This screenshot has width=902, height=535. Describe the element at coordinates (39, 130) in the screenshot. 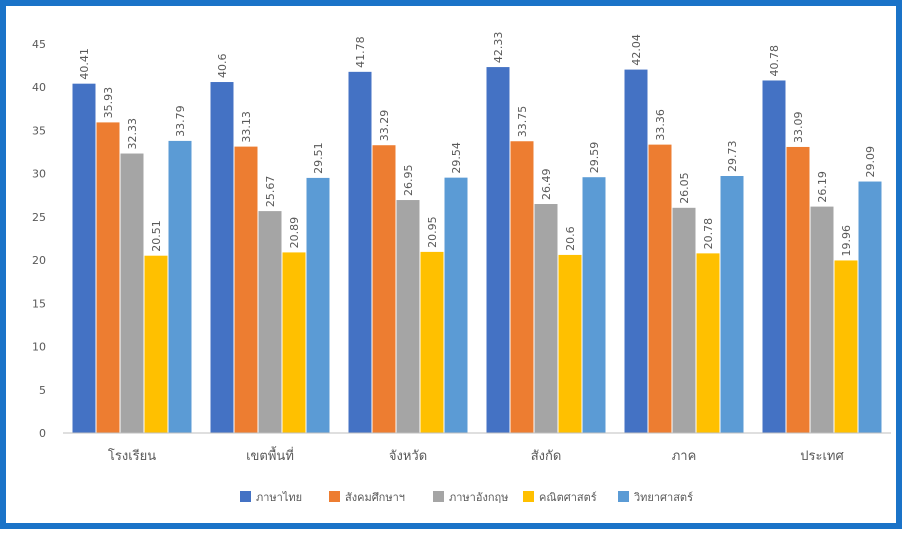

I see `y-tick-label: 35` at that location.